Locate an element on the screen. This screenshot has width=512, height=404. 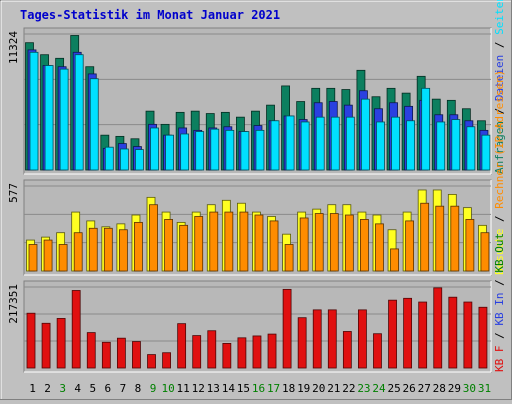
x-tick-label: 27 is located at coordinates (424, 388).